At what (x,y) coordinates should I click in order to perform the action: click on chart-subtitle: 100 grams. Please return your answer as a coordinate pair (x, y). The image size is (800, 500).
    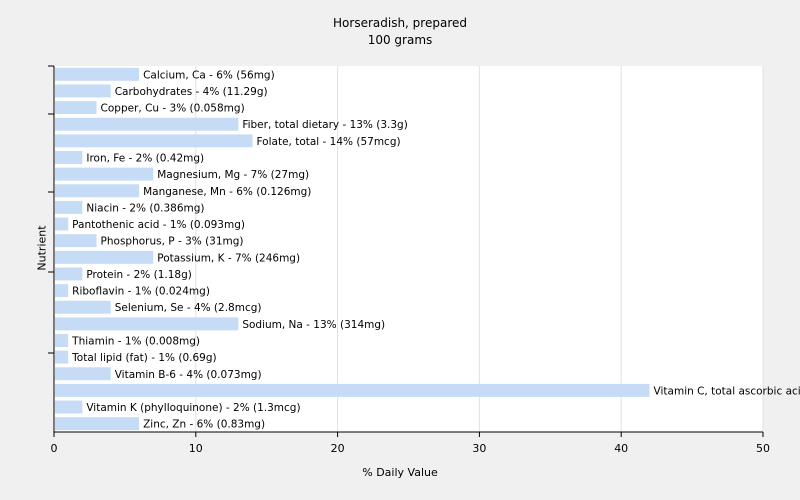
    Looking at the image, I should click on (400, 40).